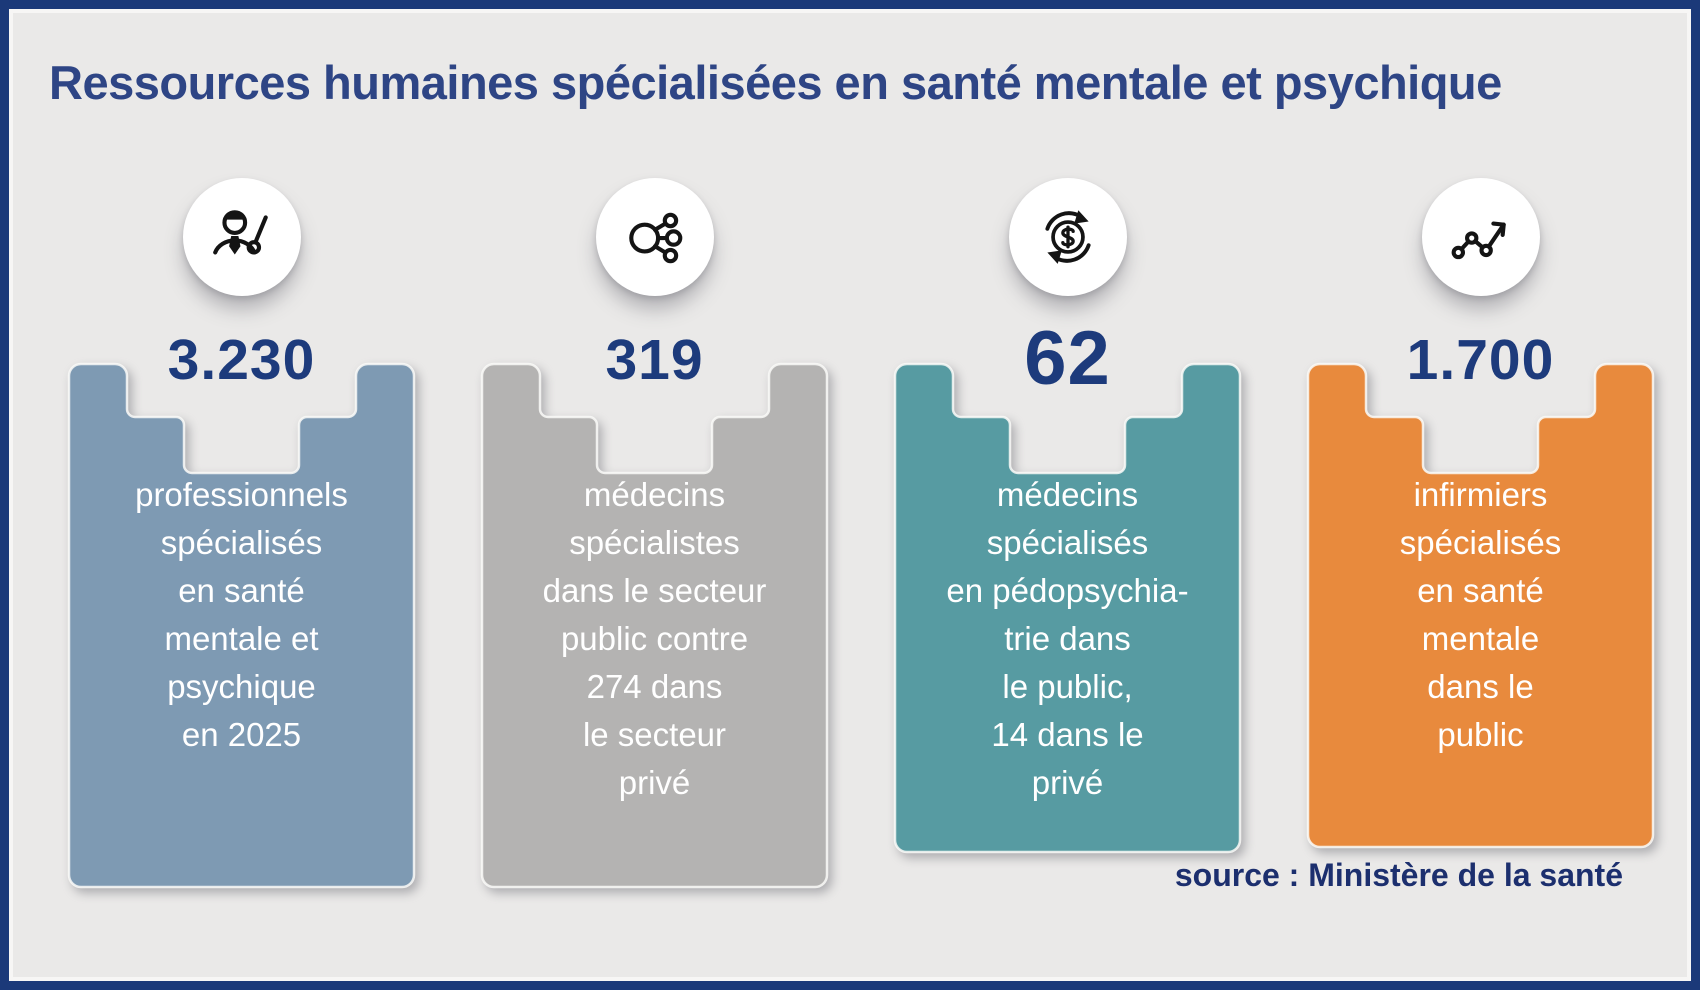 Image resolution: width=1700 pixels, height=990 pixels. I want to click on network-nodes-icon, so click(655, 238).